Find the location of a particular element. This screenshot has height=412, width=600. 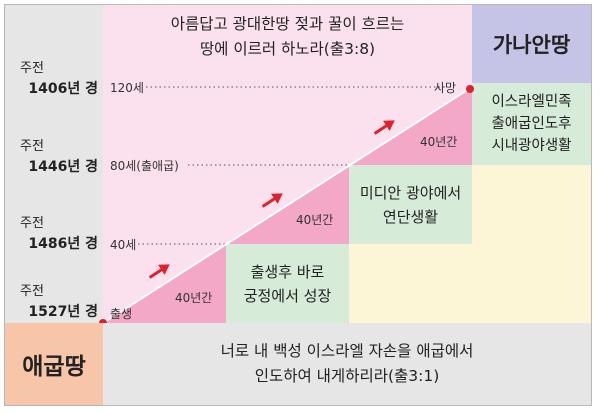

era-year: 1527년 경 is located at coordinates (63, 312).